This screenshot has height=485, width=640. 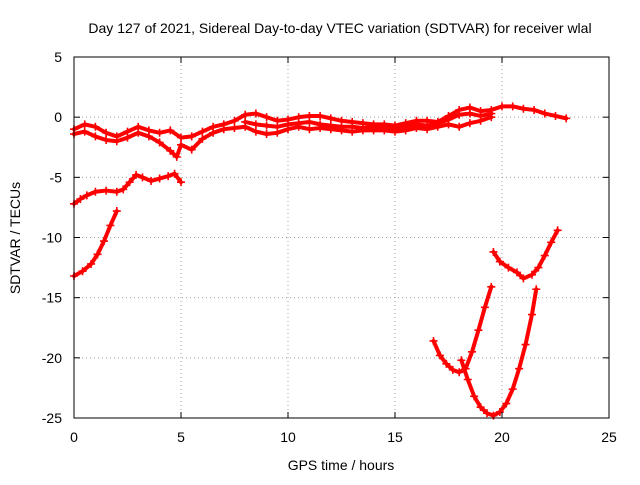 What do you see at coordinates (74, 437) in the screenshot?
I see `x-tick-label: 0` at bounding box center [74, 437].